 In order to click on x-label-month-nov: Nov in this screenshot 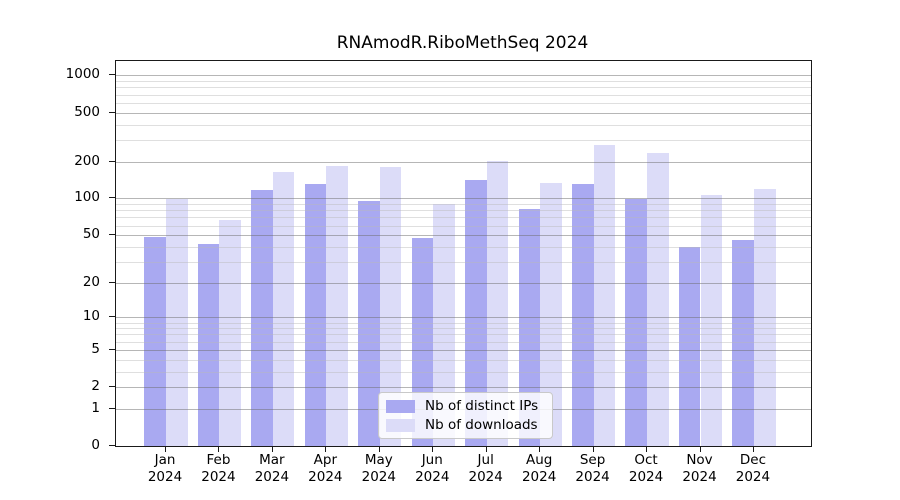, I will do `click(699, 460)`.